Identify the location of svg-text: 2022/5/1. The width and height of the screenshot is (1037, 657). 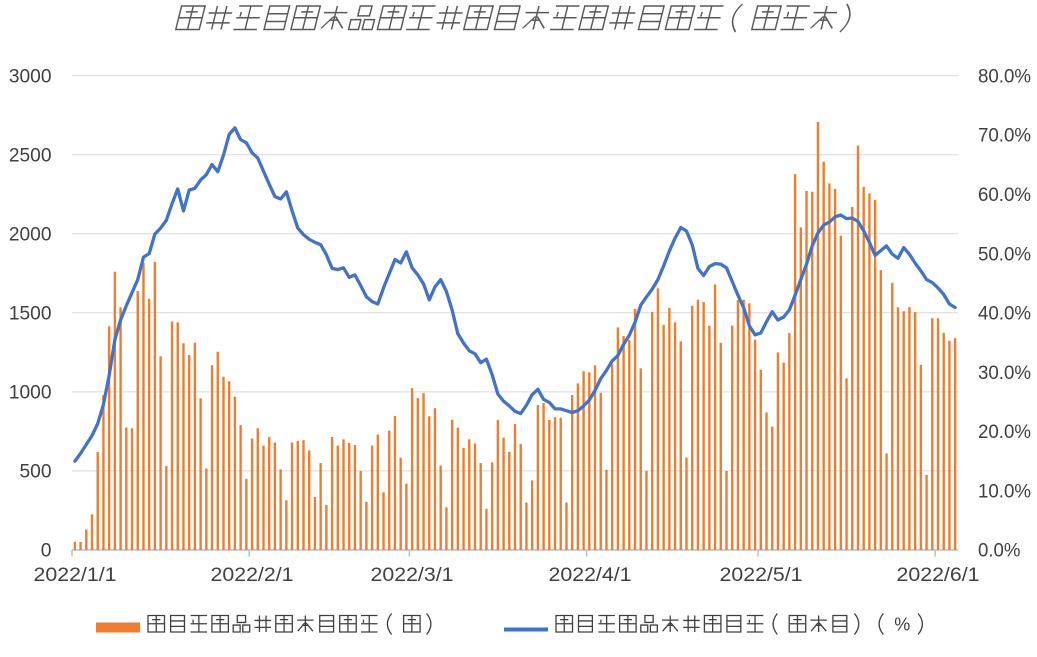
(761, 575).